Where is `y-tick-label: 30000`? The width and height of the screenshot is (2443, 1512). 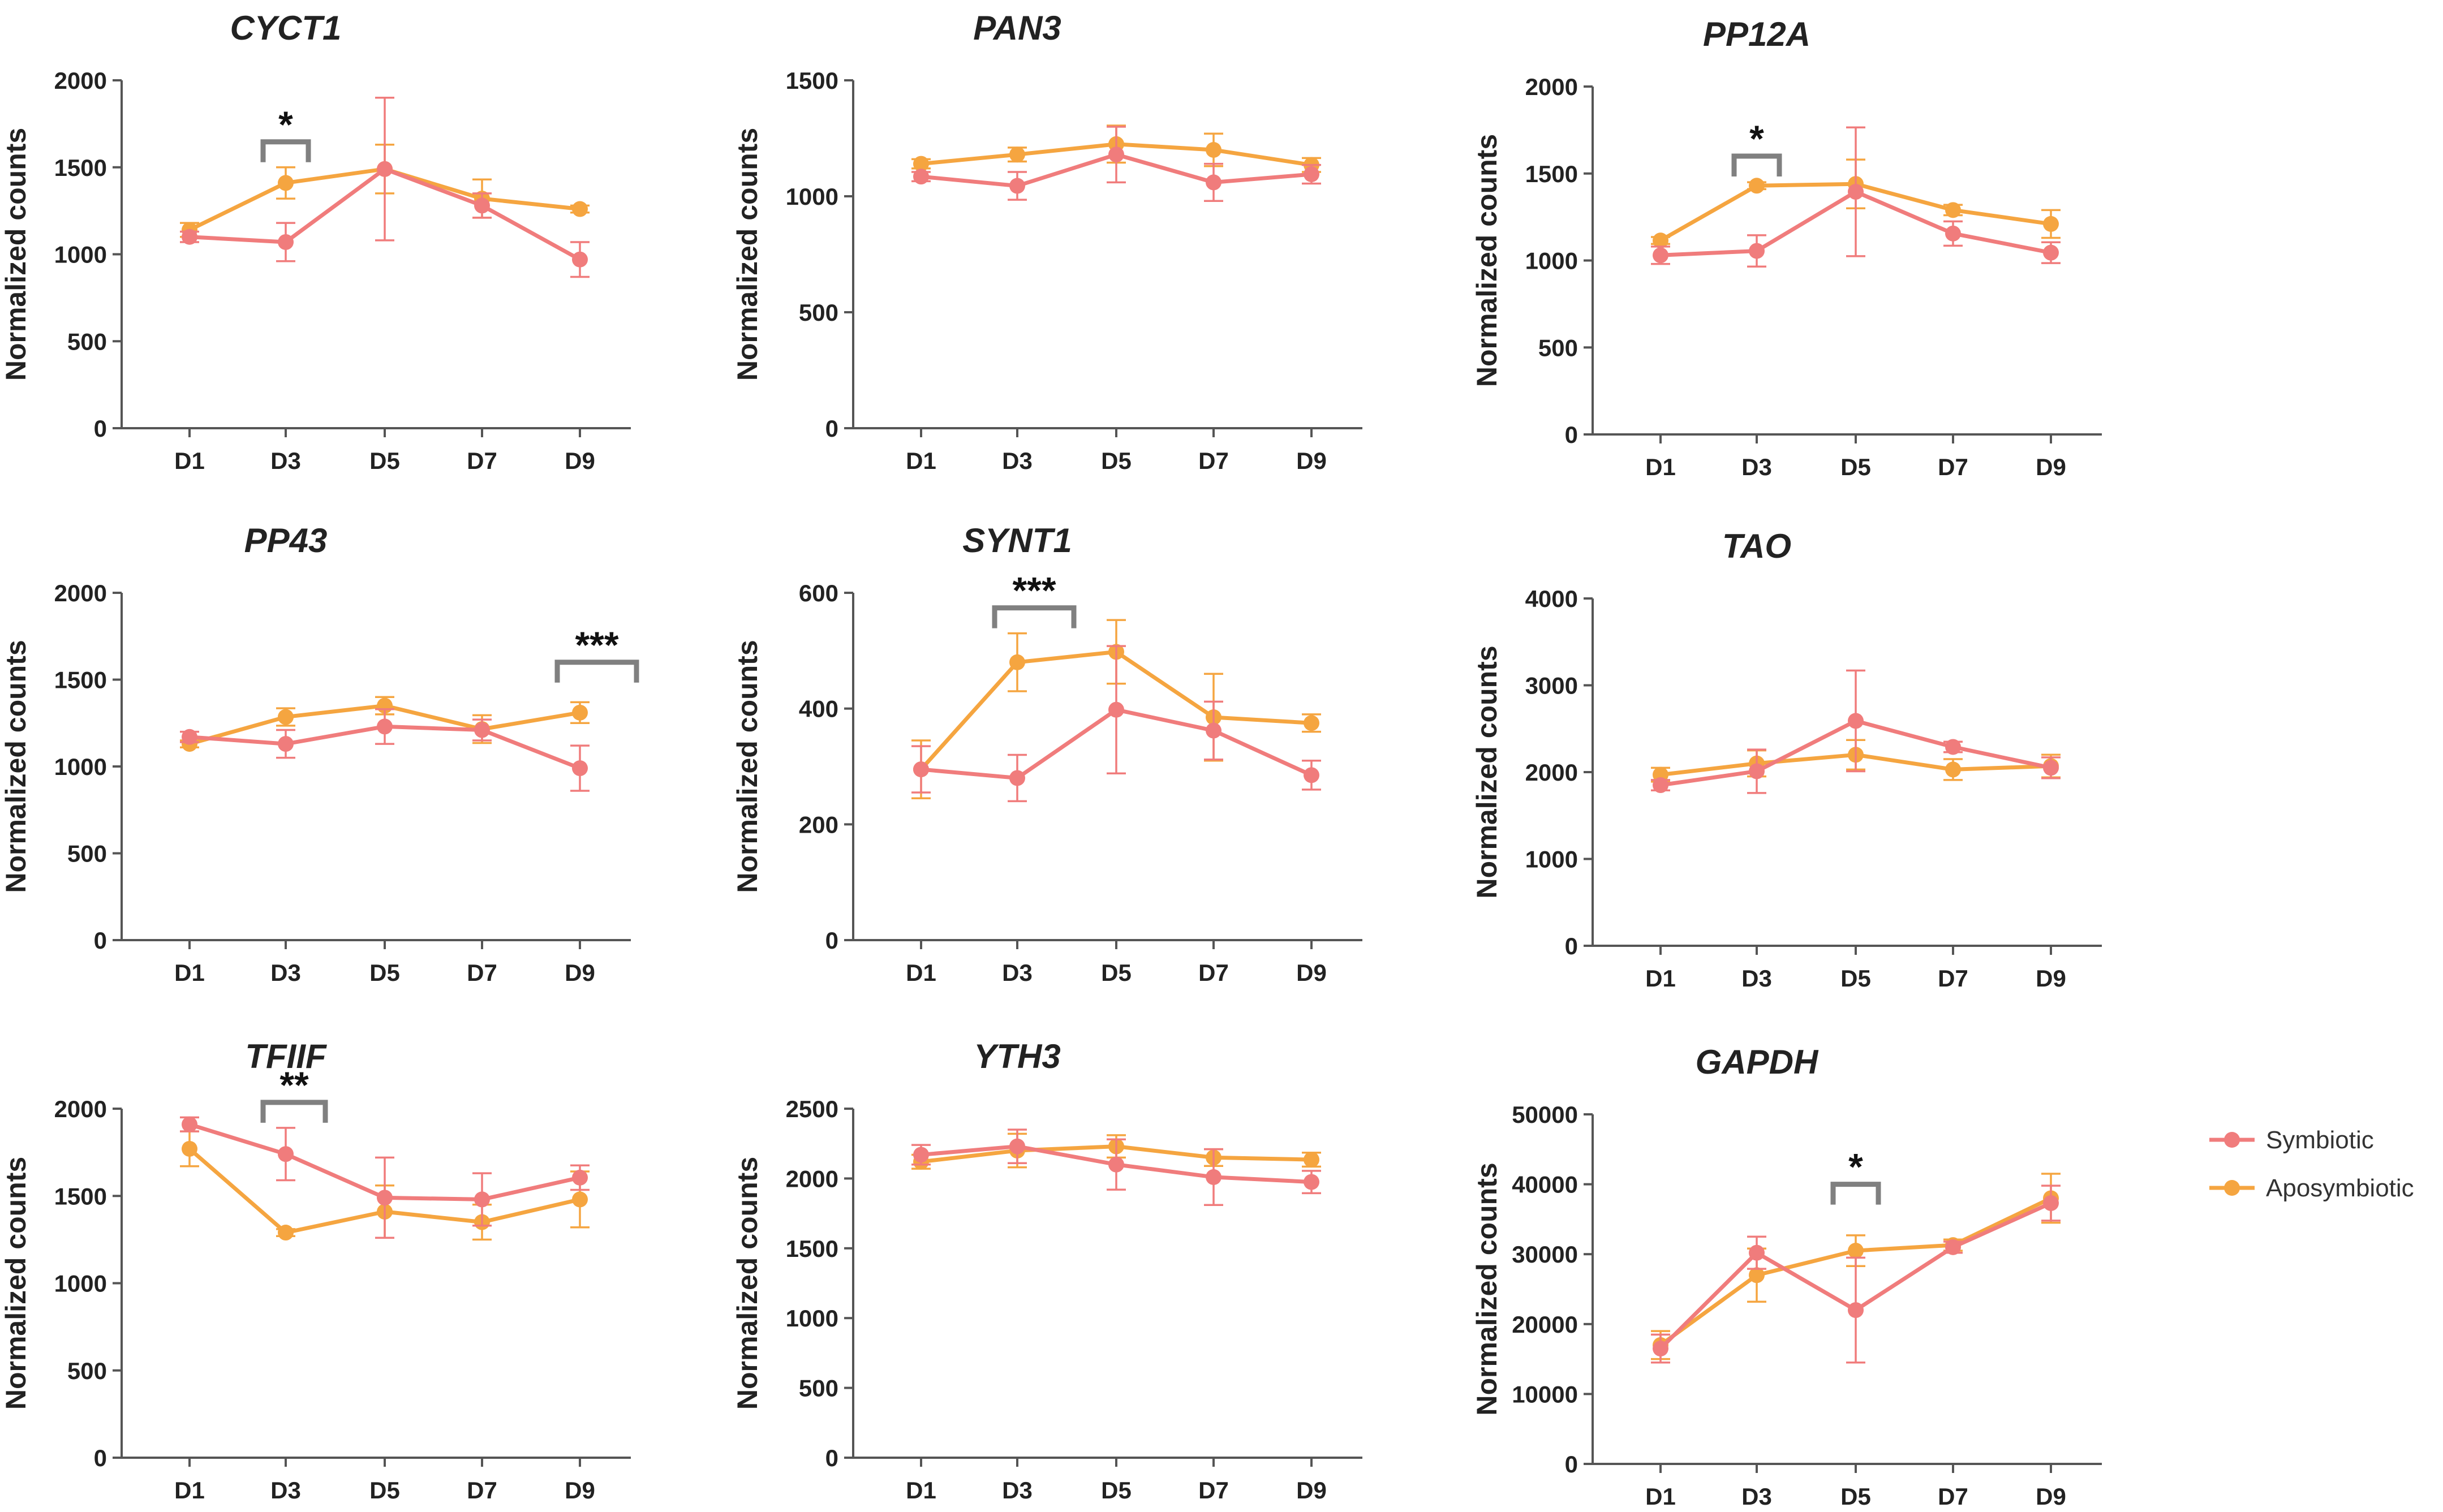
y-tick-label: 30000 is located at coordinates (1545, 1254).